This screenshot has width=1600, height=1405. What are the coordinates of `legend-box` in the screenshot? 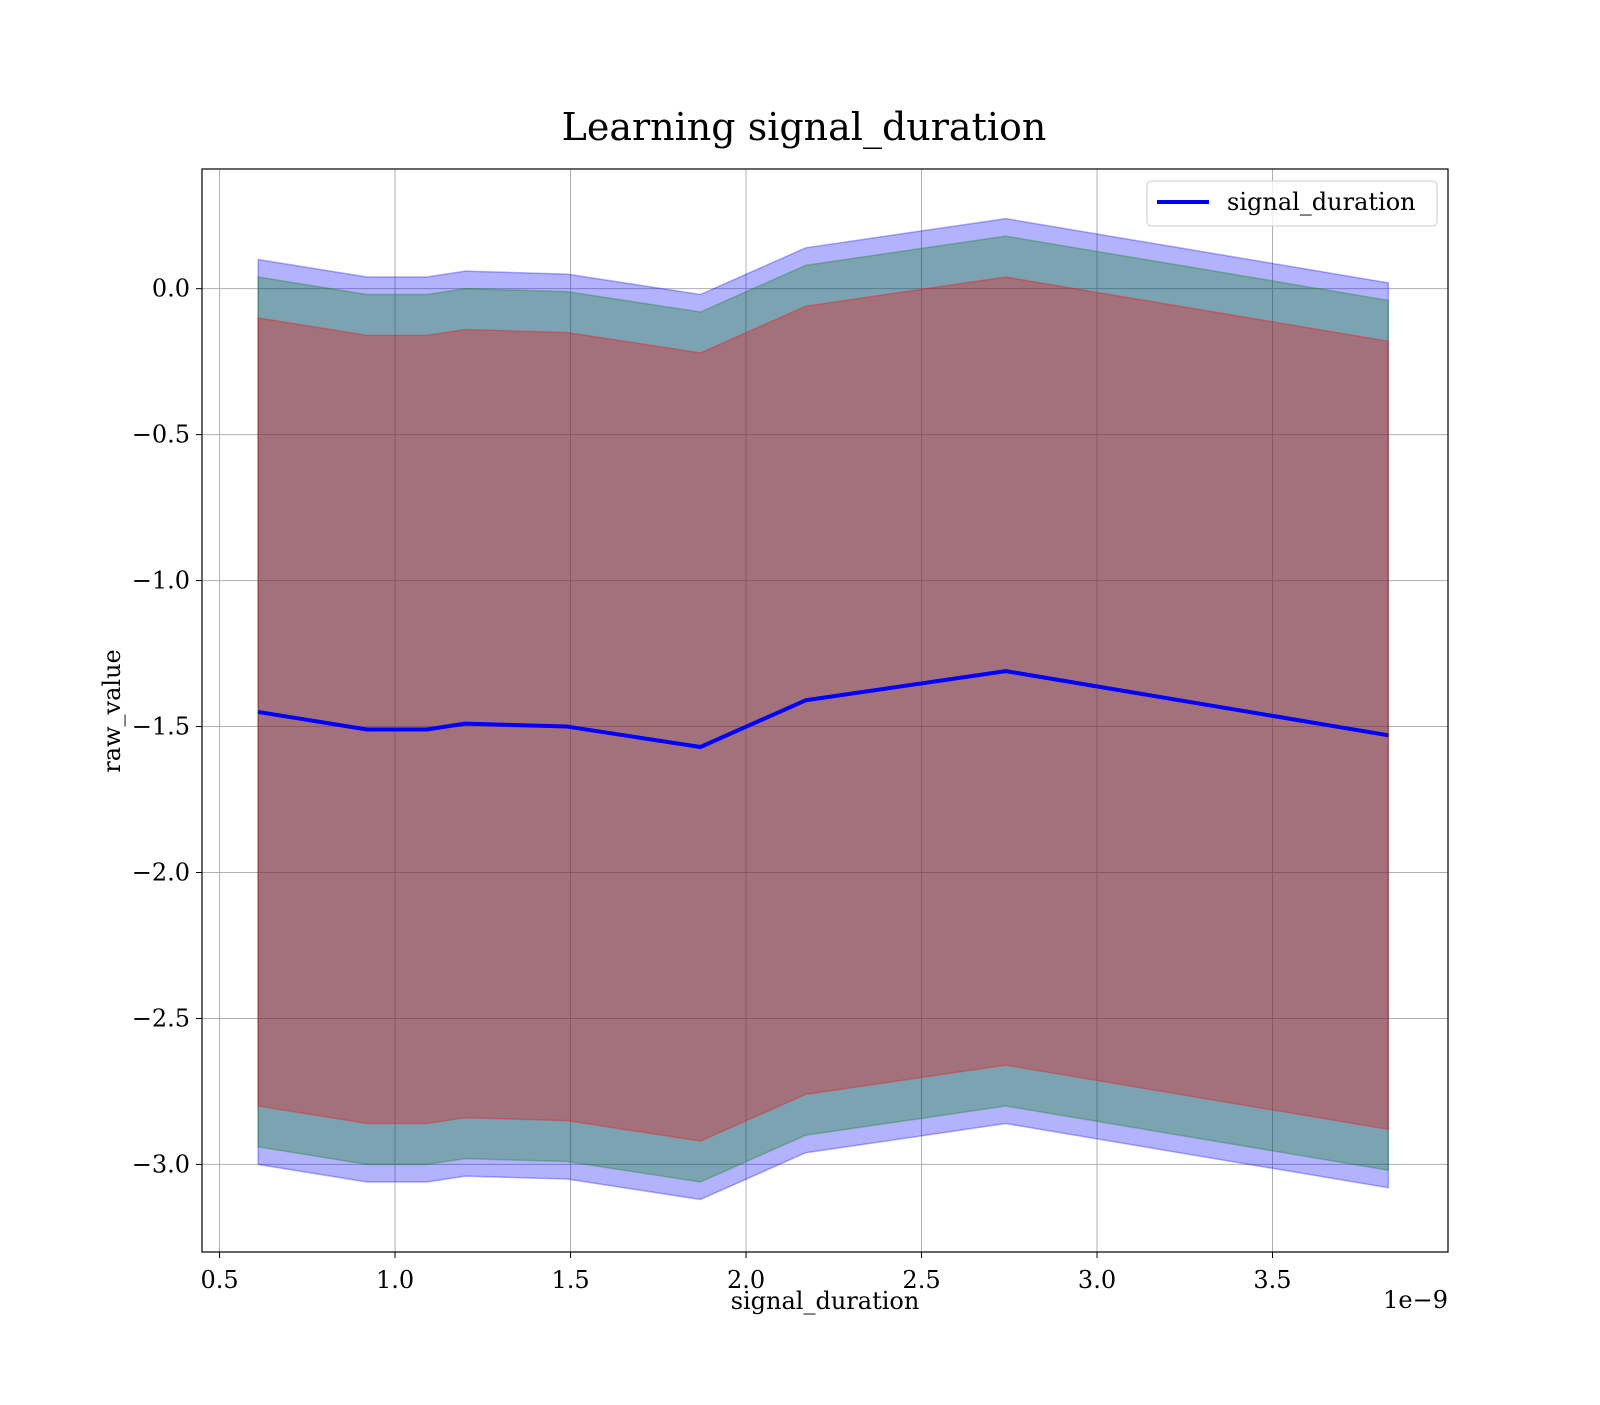 It's located at (1292, 203).